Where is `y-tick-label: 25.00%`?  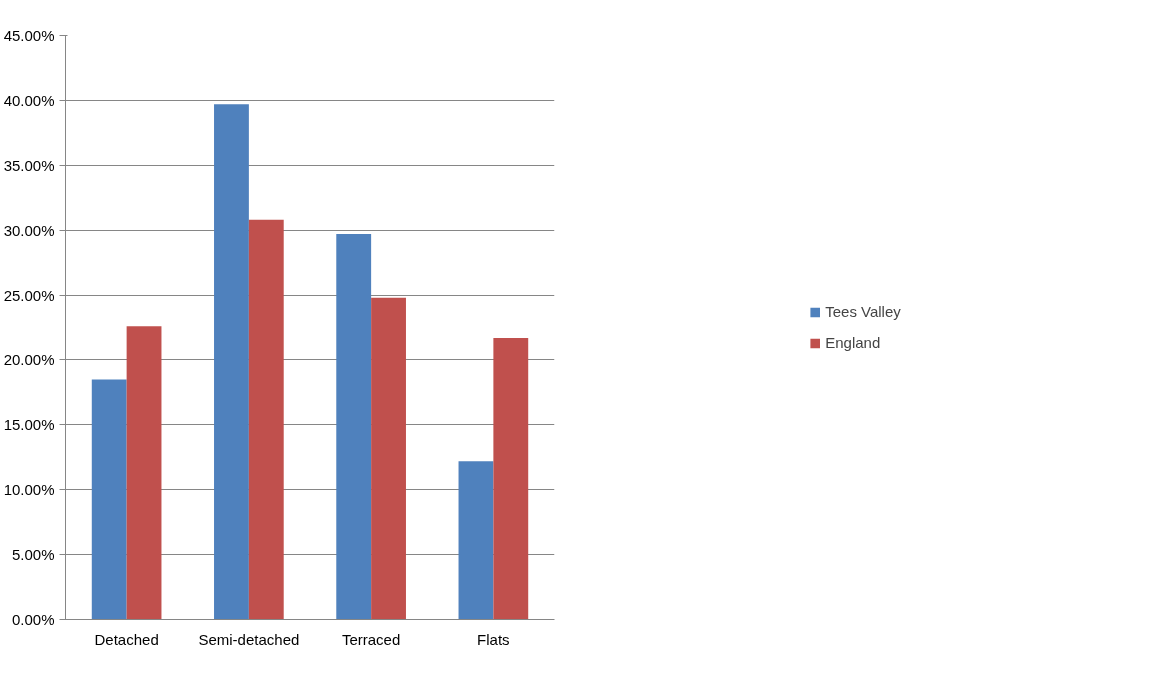
y-tick-label: 25.00% is located at coordinates (29, 295).